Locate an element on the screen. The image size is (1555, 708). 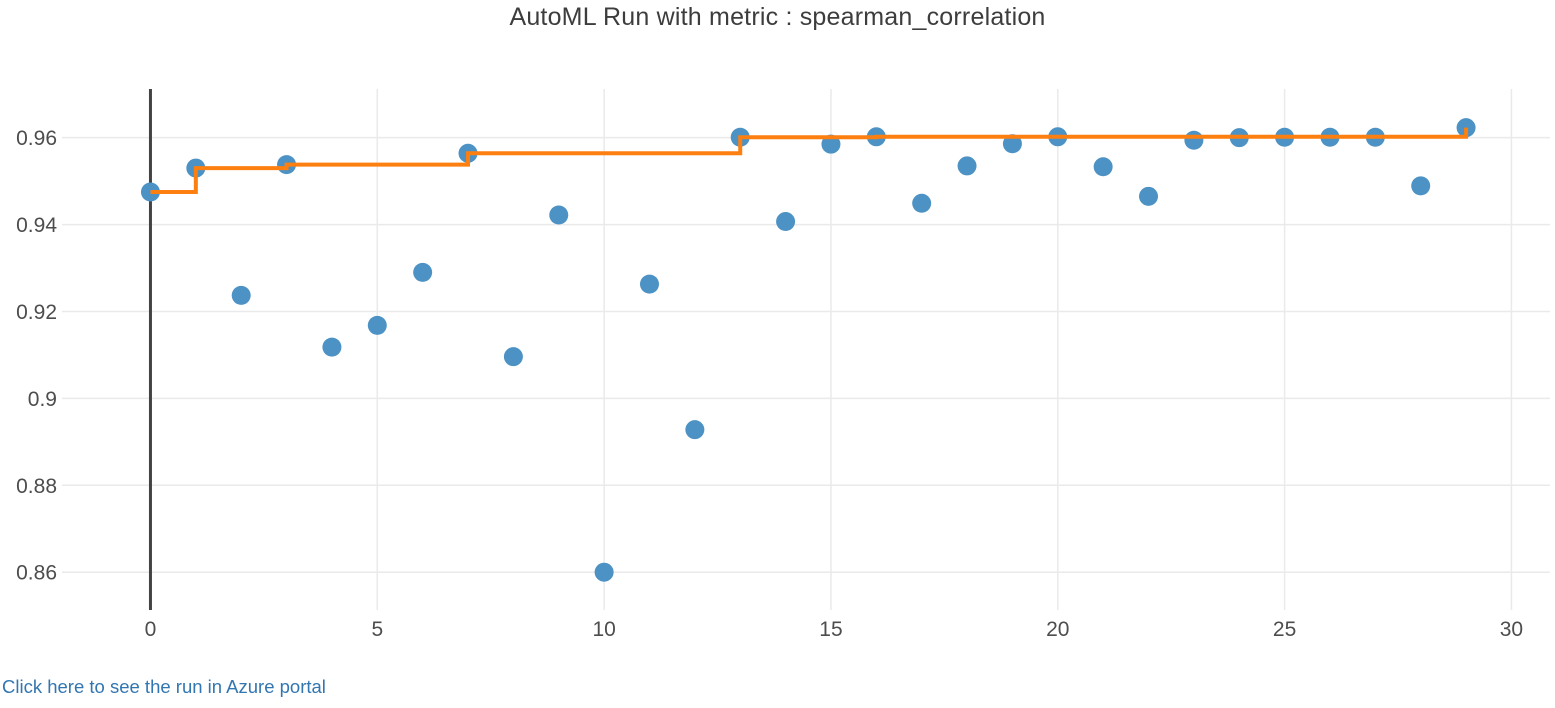
x-tick-label: 5 is located at coordinates (377, 629).